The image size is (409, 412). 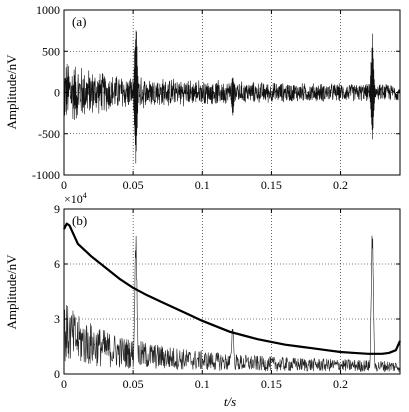 What do you see at coordinates (202, 185) in the screenshot?
I see `panel-a-xtick-label: 0.1` at bounding box center [202, 185].